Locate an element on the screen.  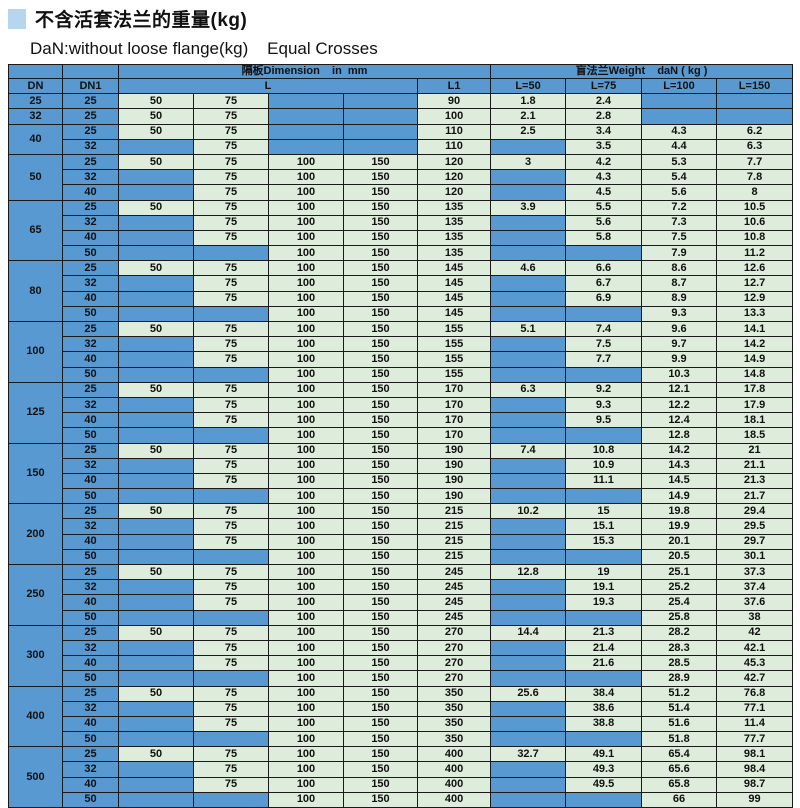
weight-cell: 8.7 is located at coordinates (679, 283).